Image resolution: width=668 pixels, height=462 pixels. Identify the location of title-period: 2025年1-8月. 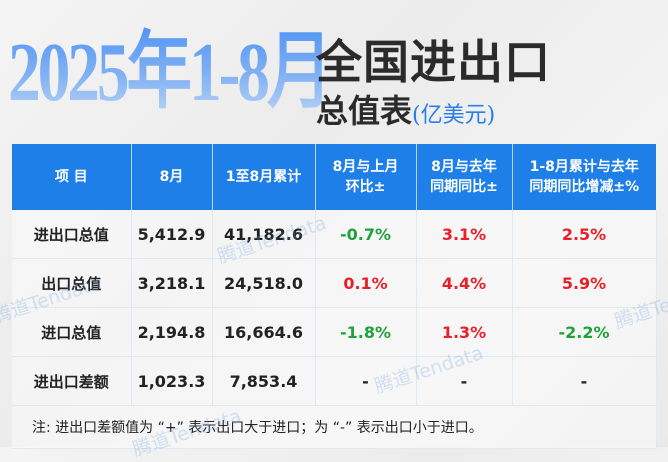
(170, 73).